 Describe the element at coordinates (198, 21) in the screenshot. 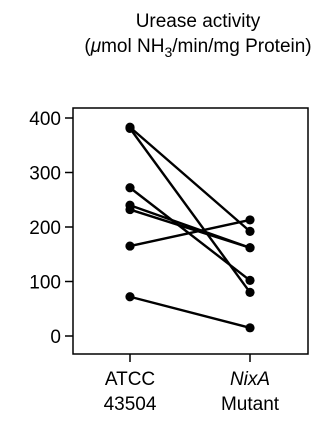

I see `chart-title-line1: Urease activity` at that location.